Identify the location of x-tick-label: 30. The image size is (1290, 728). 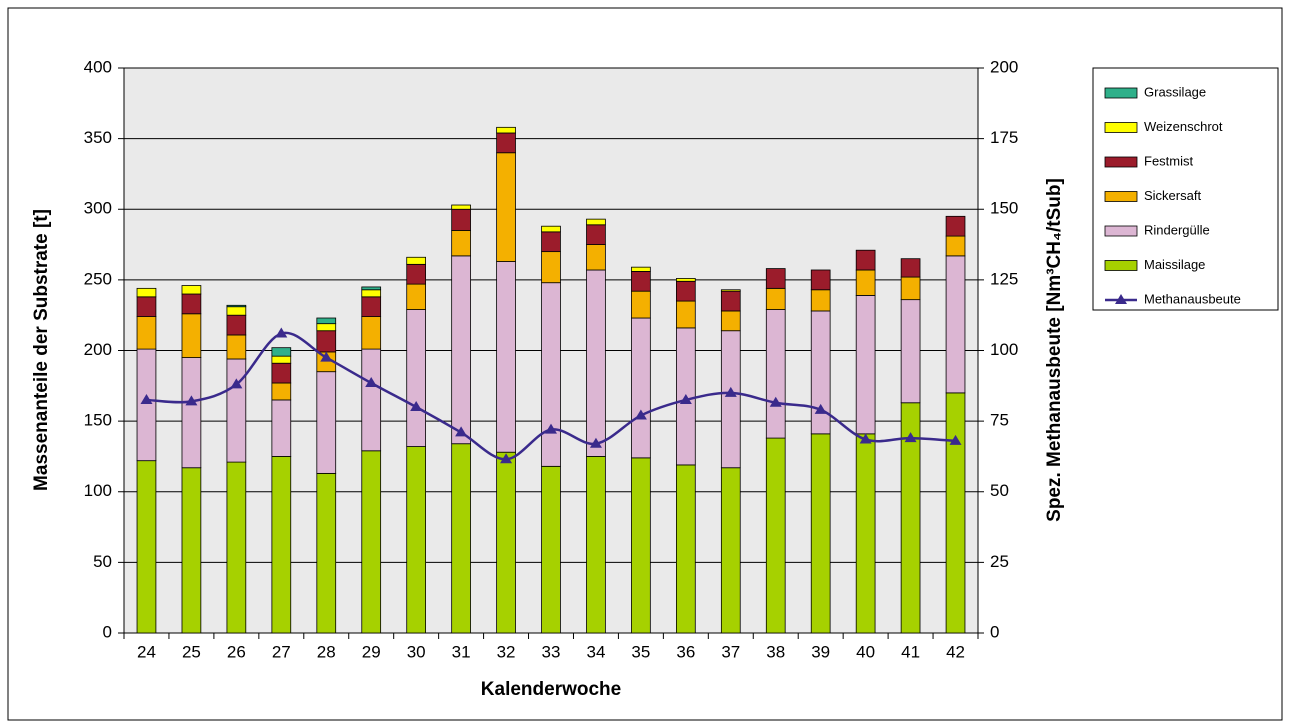
(416, 651).